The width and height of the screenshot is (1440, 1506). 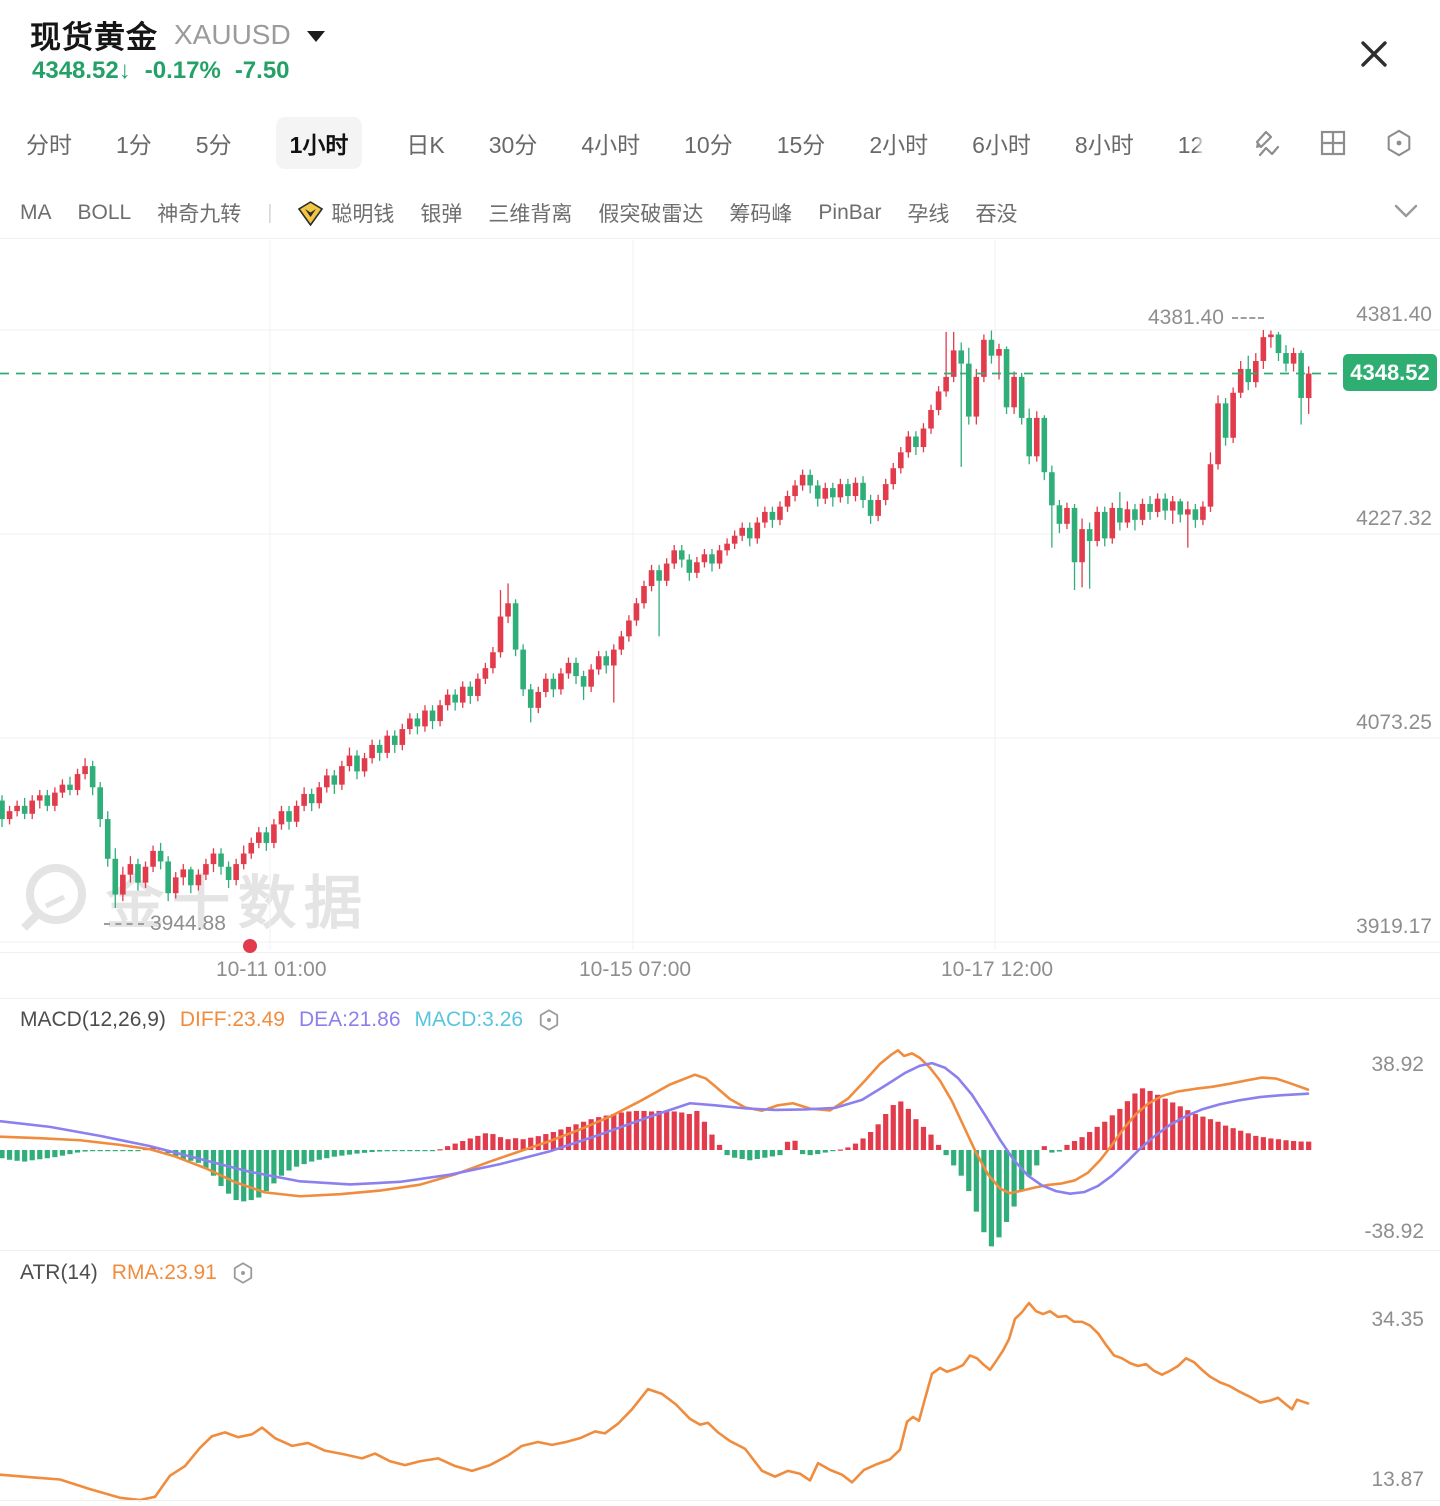 I want to click on close-icon, so click(x=1374, y=54).